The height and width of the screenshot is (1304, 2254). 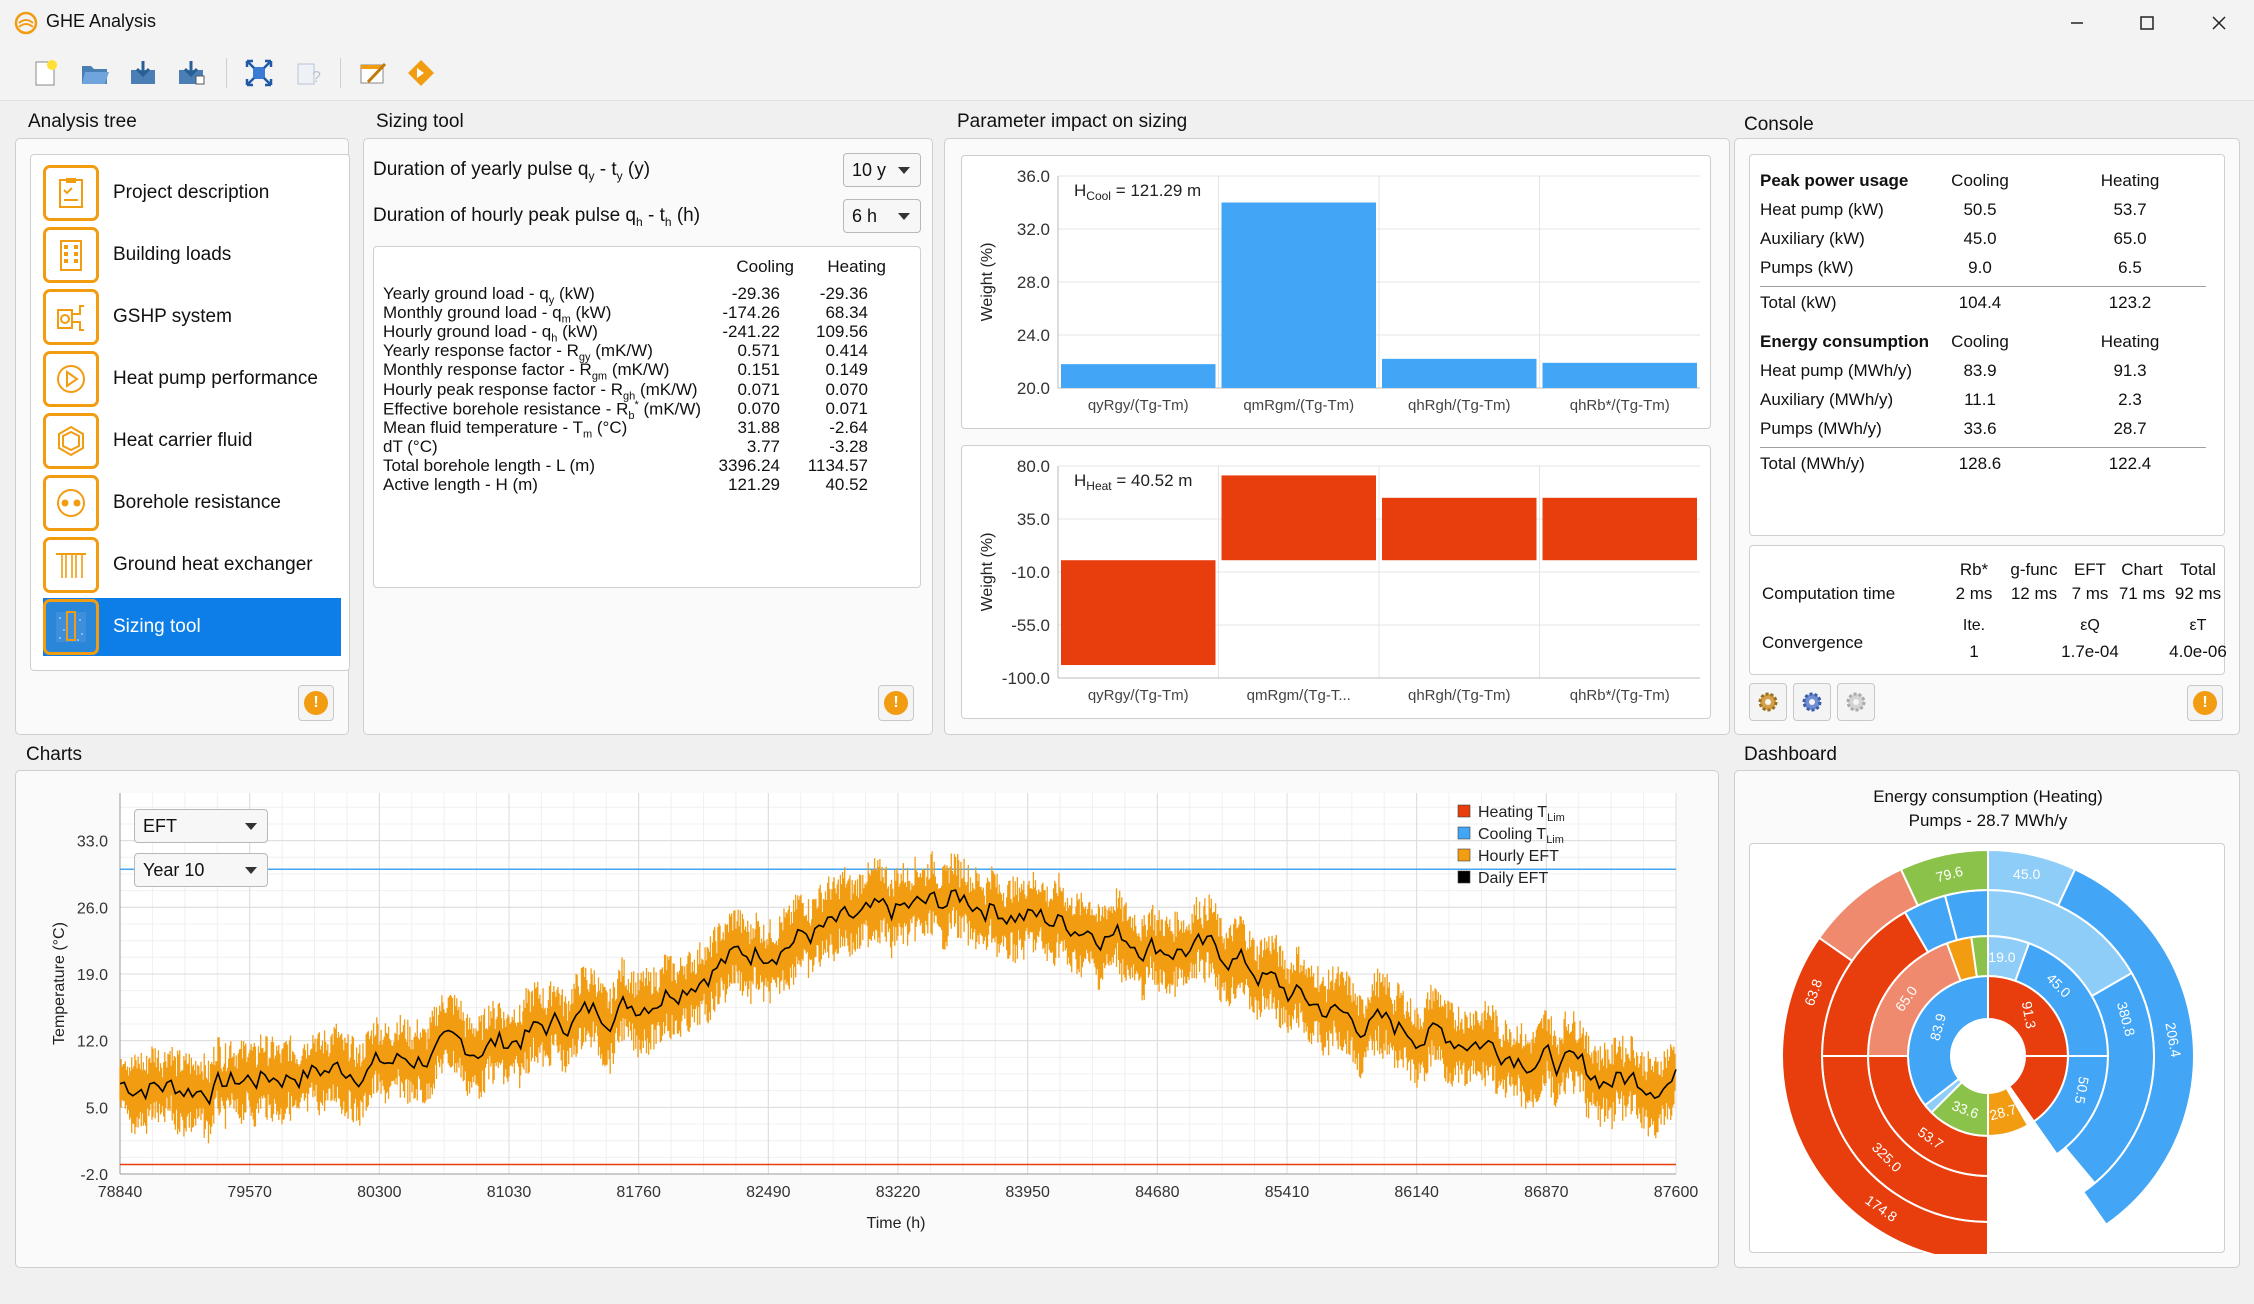 What do you see at coordinates (226, 73) in the screenshot?
I see `toolbar-separator` at bounding box center [226, 73].